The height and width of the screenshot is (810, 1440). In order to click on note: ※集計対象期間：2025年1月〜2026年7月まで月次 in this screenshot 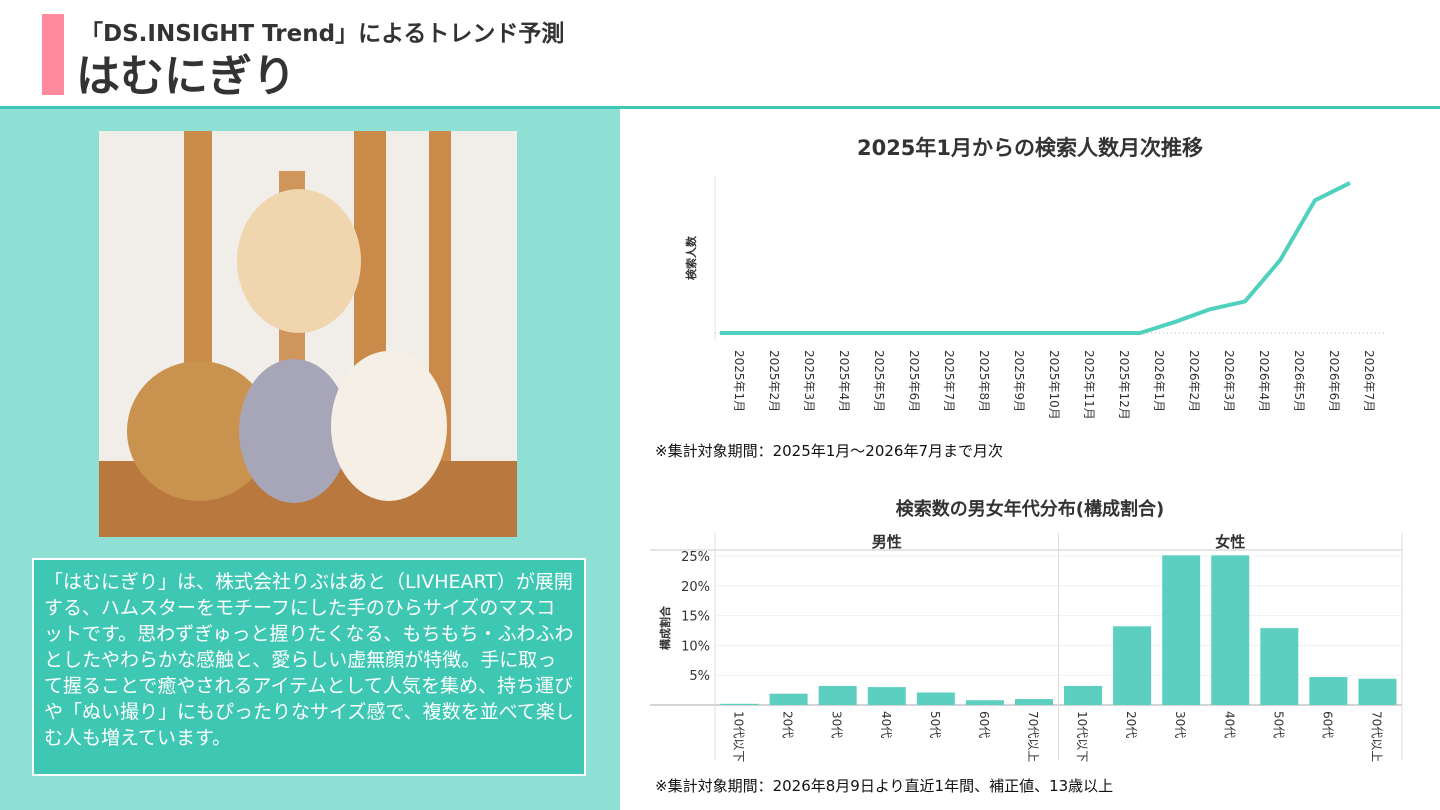, I will do `click(829, 451)`.